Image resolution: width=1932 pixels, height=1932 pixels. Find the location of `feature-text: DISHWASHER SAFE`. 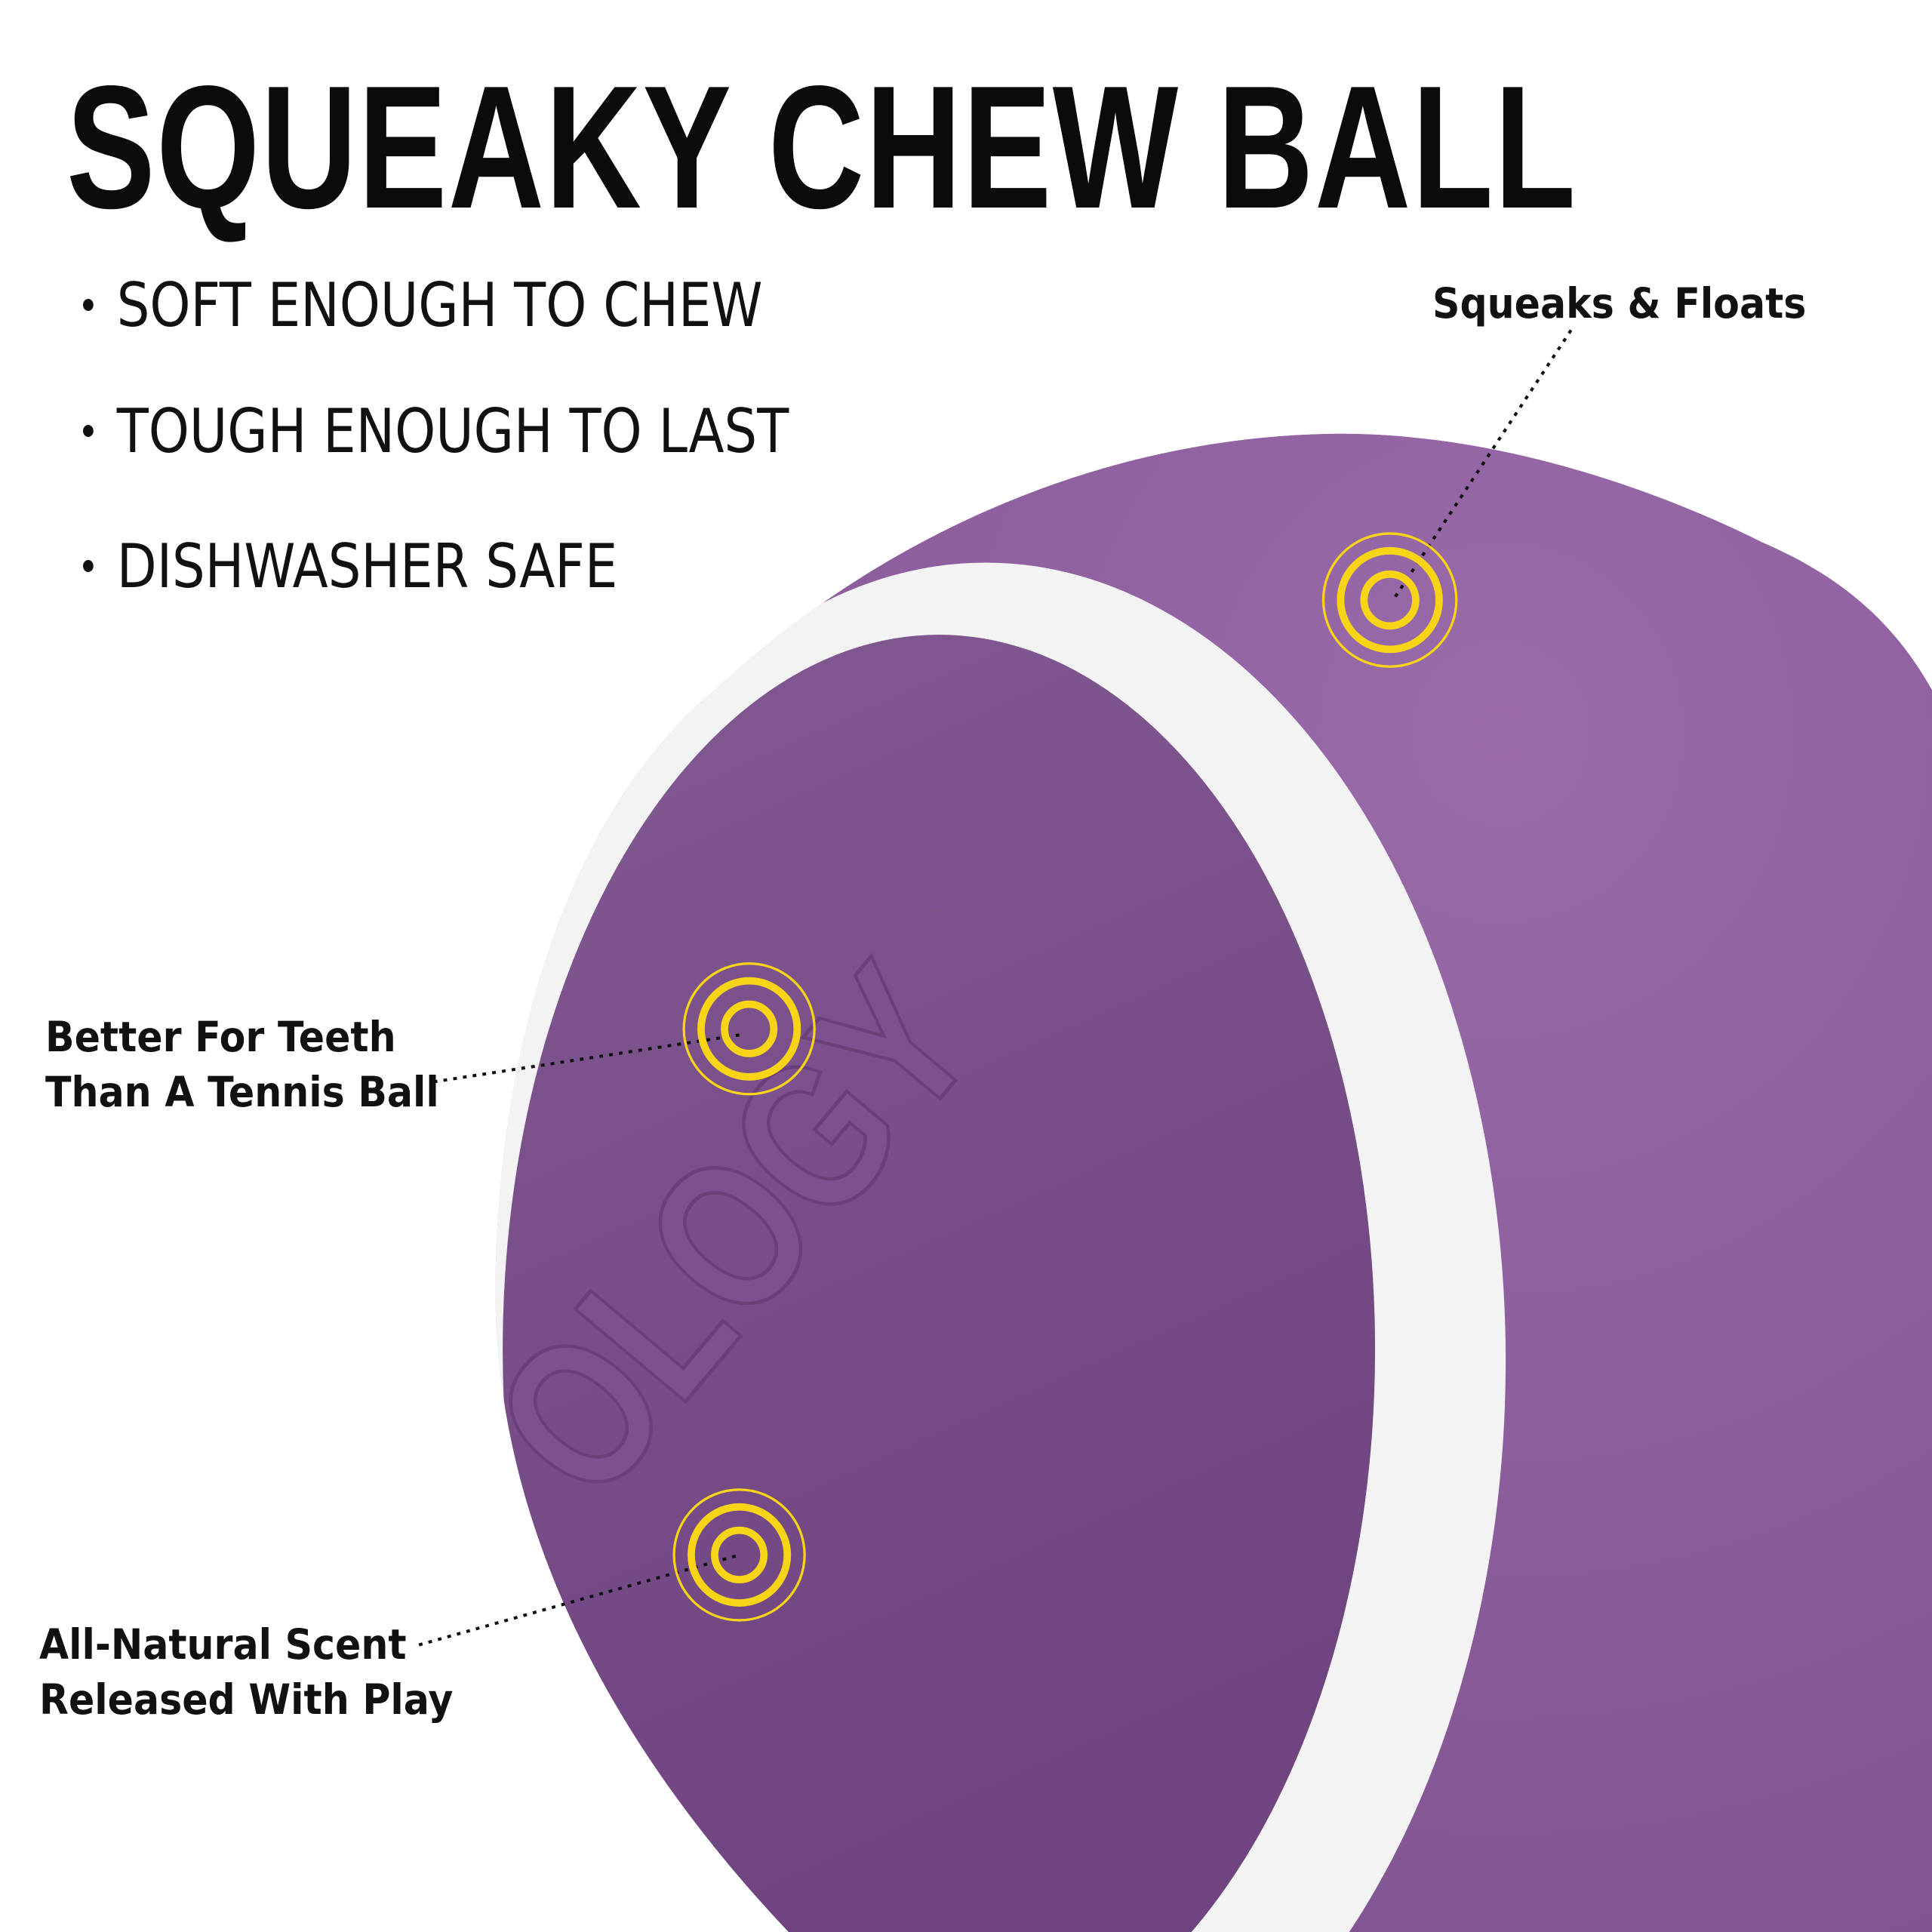

feature-text: DISHWASHER SAFE is located at coordinates (367, 566).